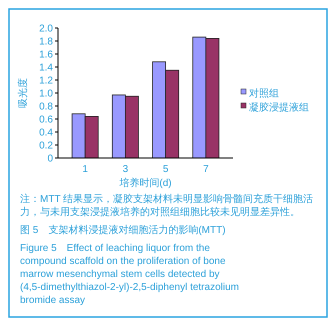 The height and width of the screenshot is (326, 336). What do you see at coordinates (46, 94) in the screenshot?
I see `y-tick-label: 1.0` at bounding box center [46, 94].